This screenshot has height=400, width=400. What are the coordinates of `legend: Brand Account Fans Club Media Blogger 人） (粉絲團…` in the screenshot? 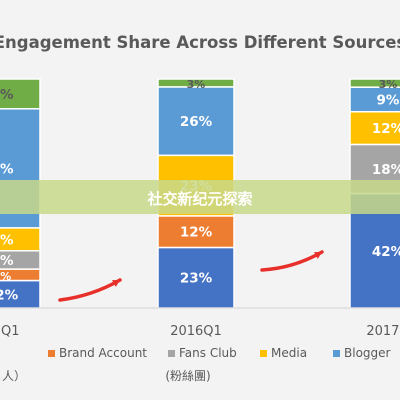 It's located at (196, 364).